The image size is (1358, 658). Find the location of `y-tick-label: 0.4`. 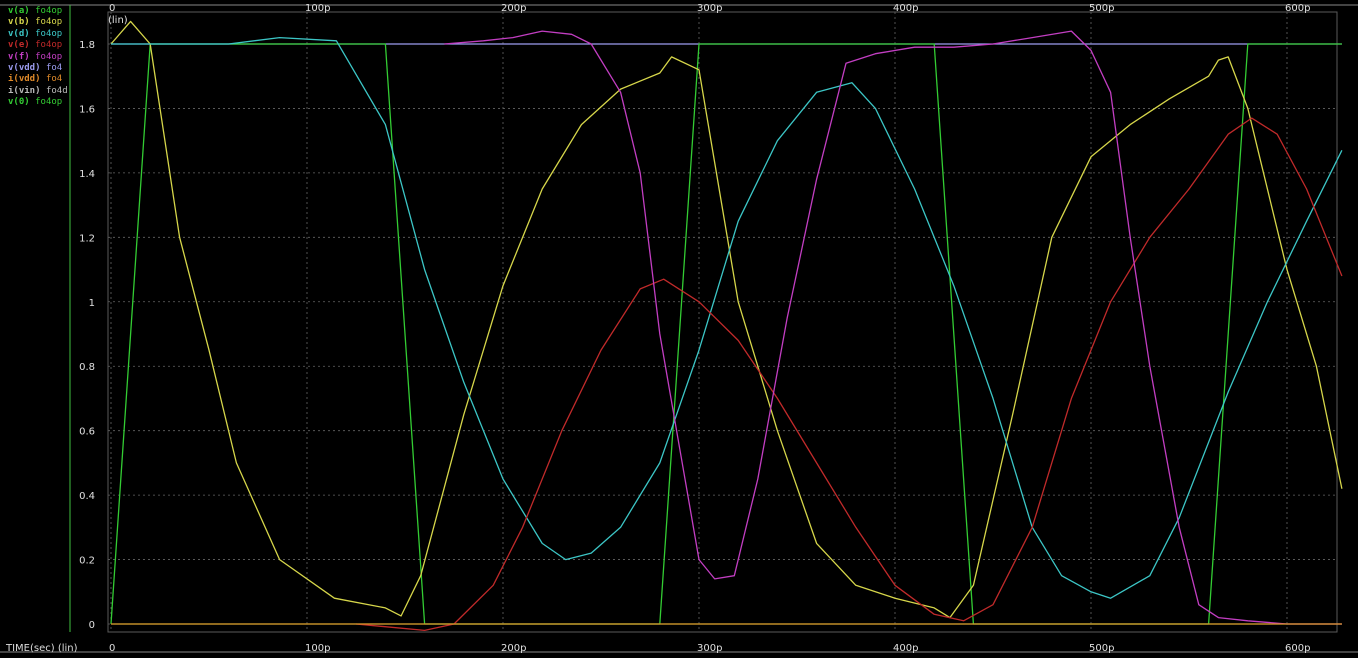

y-tick-label: 0.4 is located at coordinates (87, 496).